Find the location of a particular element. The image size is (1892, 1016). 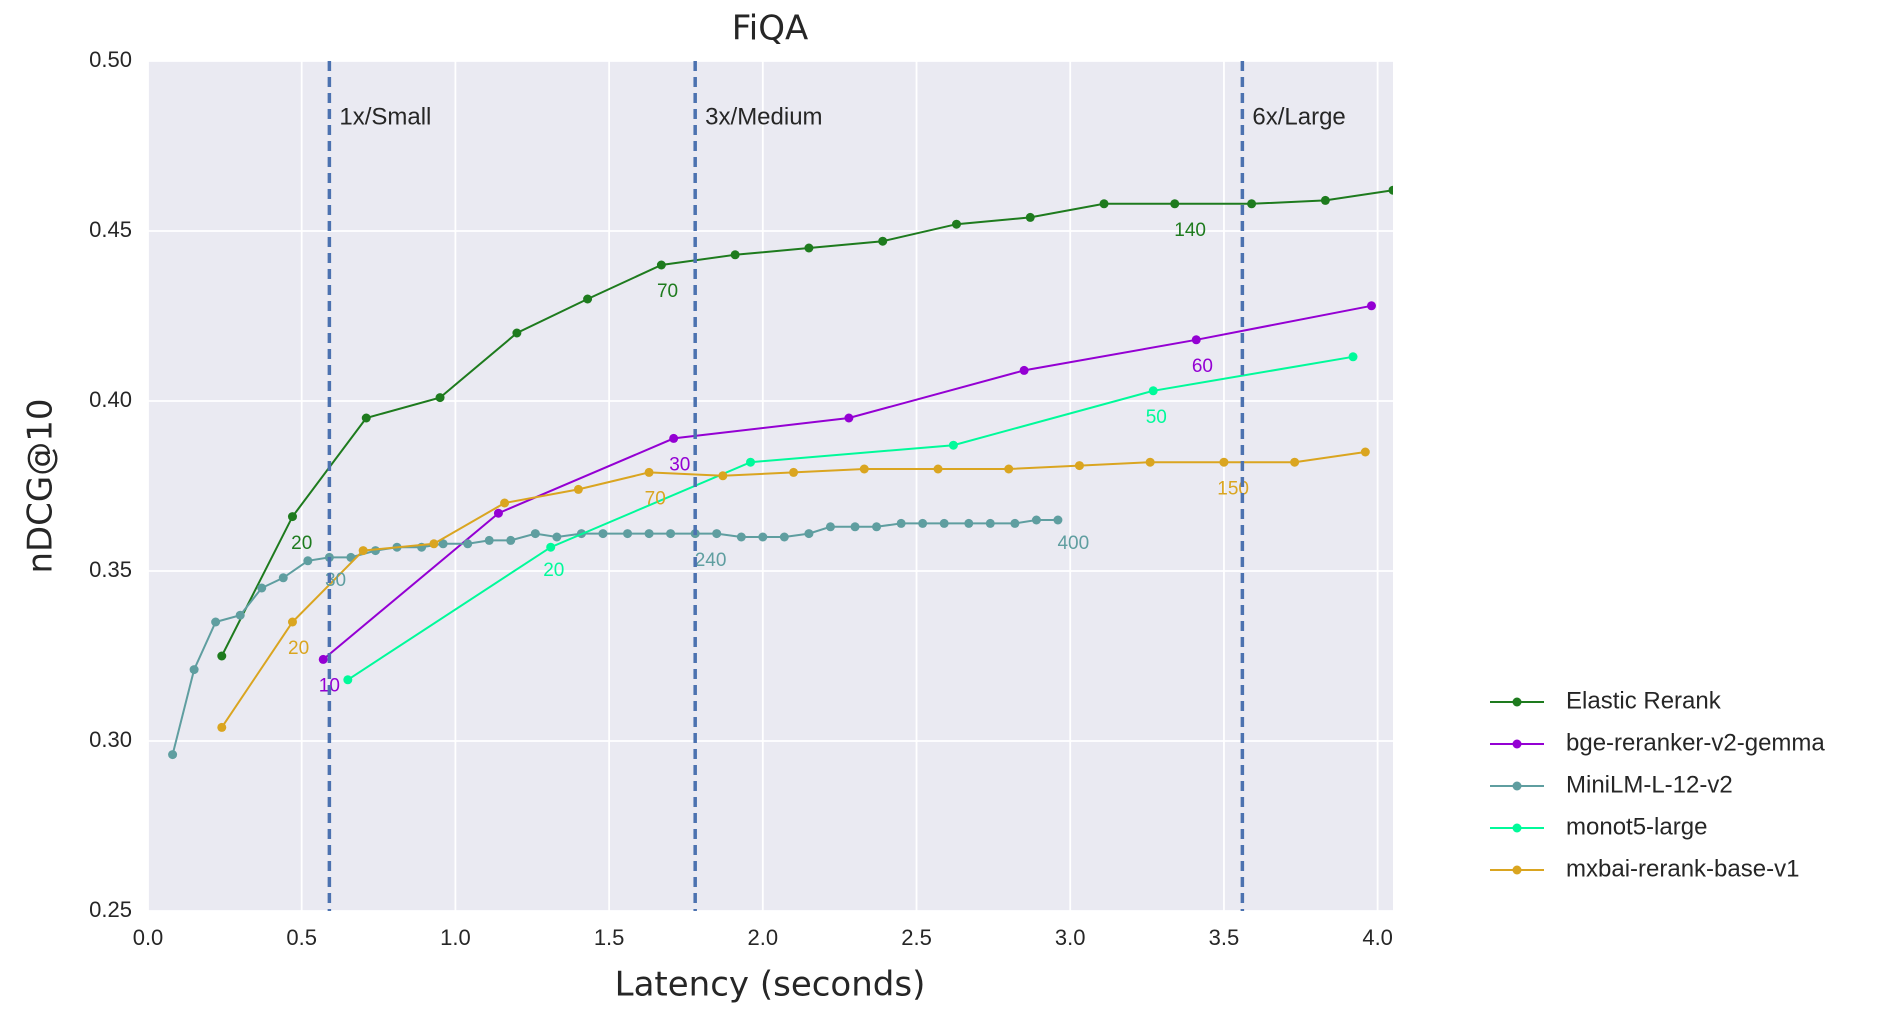

chart-title: FiQA is located at coordinates (770, 29).